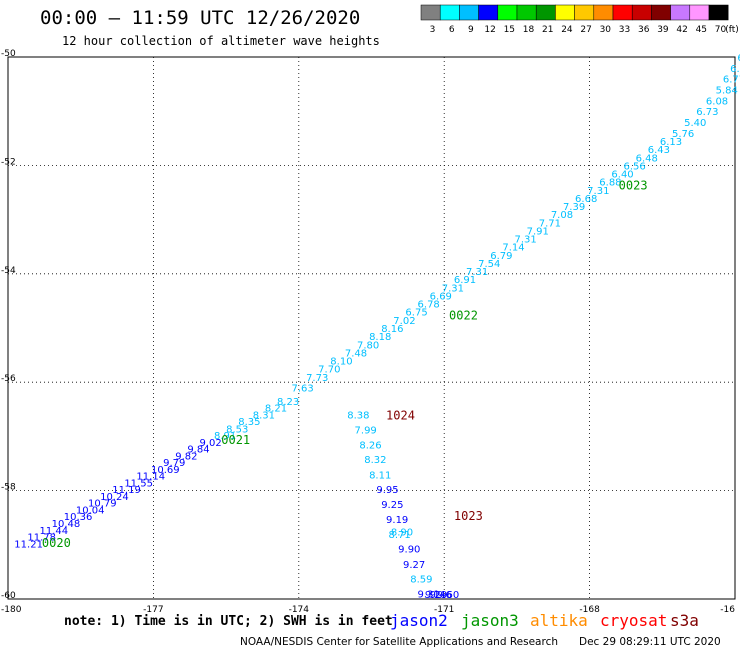  What do you see at coordinates (562, 215) in the screenshot?
I see `wave-height-label: 7.08` at bounding box center [562, 215].